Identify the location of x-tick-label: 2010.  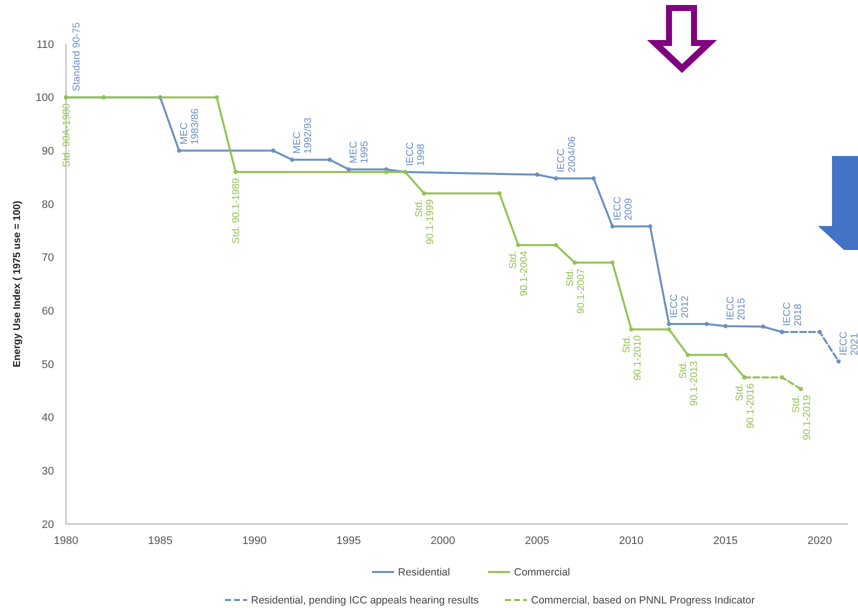
(631, 541).